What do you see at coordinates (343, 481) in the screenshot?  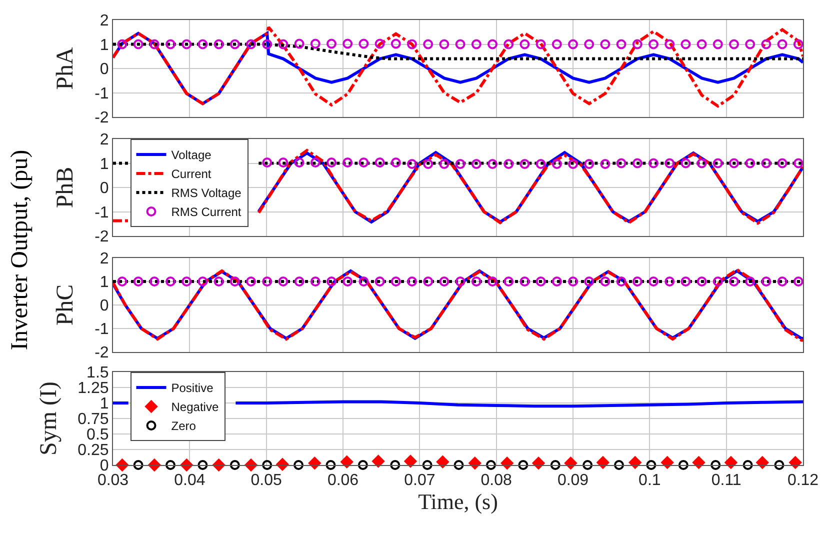 I see `x-tick-label: 0.06` at bounding box center [343, 481].